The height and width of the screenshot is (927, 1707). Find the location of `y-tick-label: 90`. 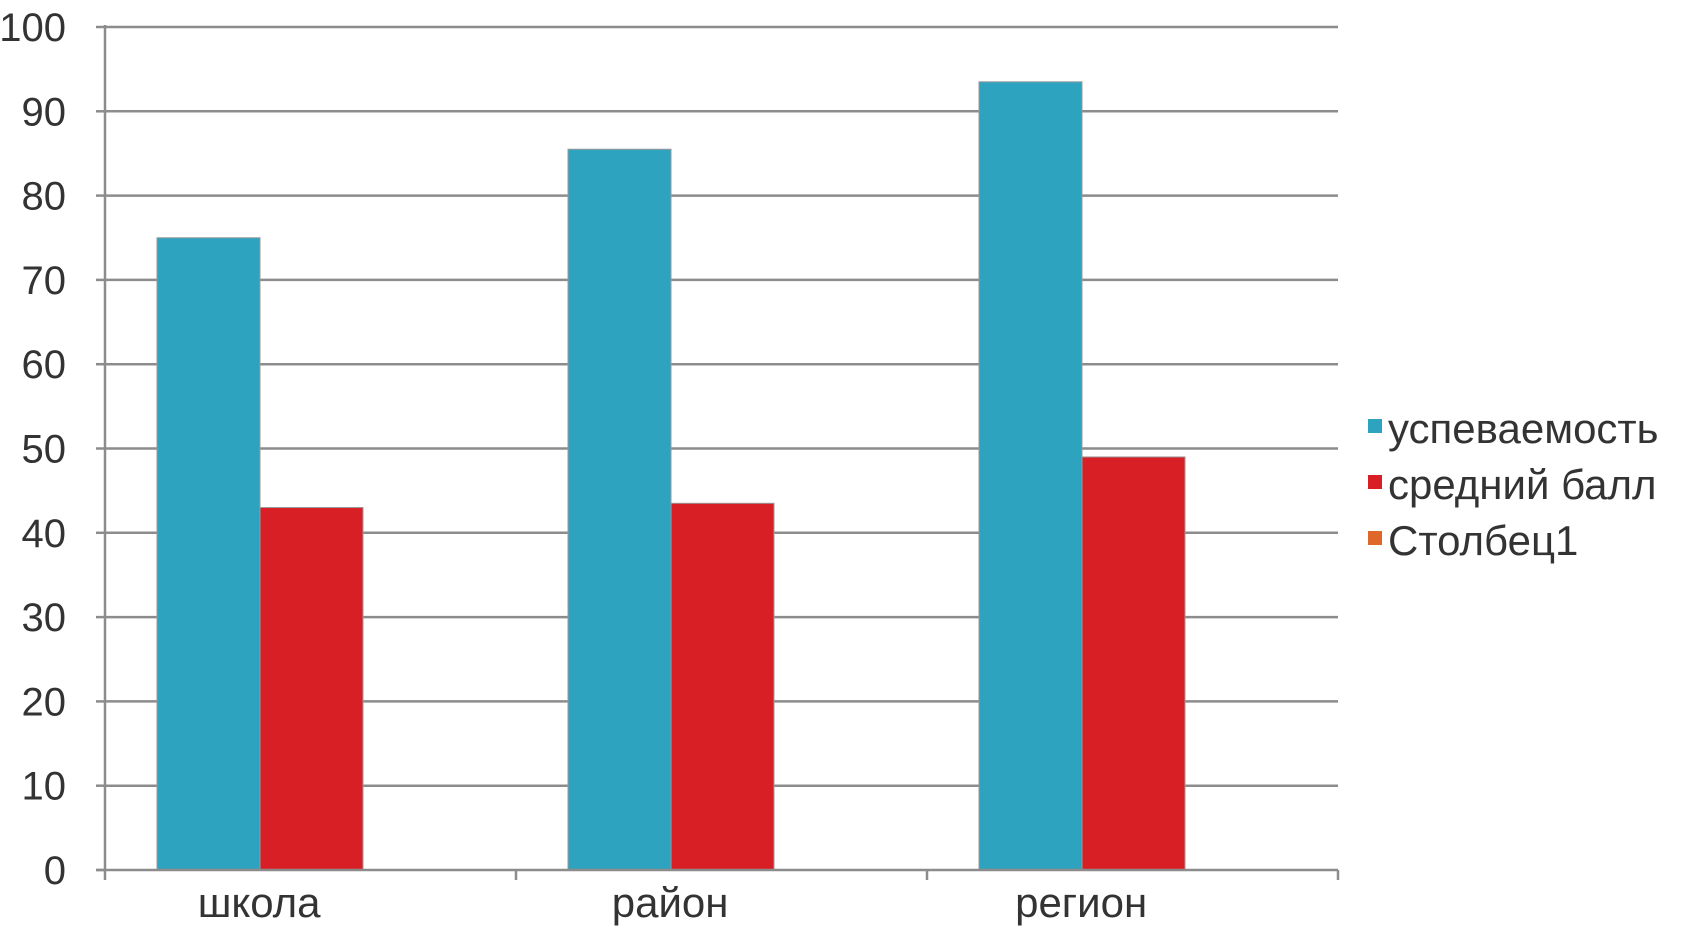

y-tick-label: 90 is located at coordinates (44, 112).